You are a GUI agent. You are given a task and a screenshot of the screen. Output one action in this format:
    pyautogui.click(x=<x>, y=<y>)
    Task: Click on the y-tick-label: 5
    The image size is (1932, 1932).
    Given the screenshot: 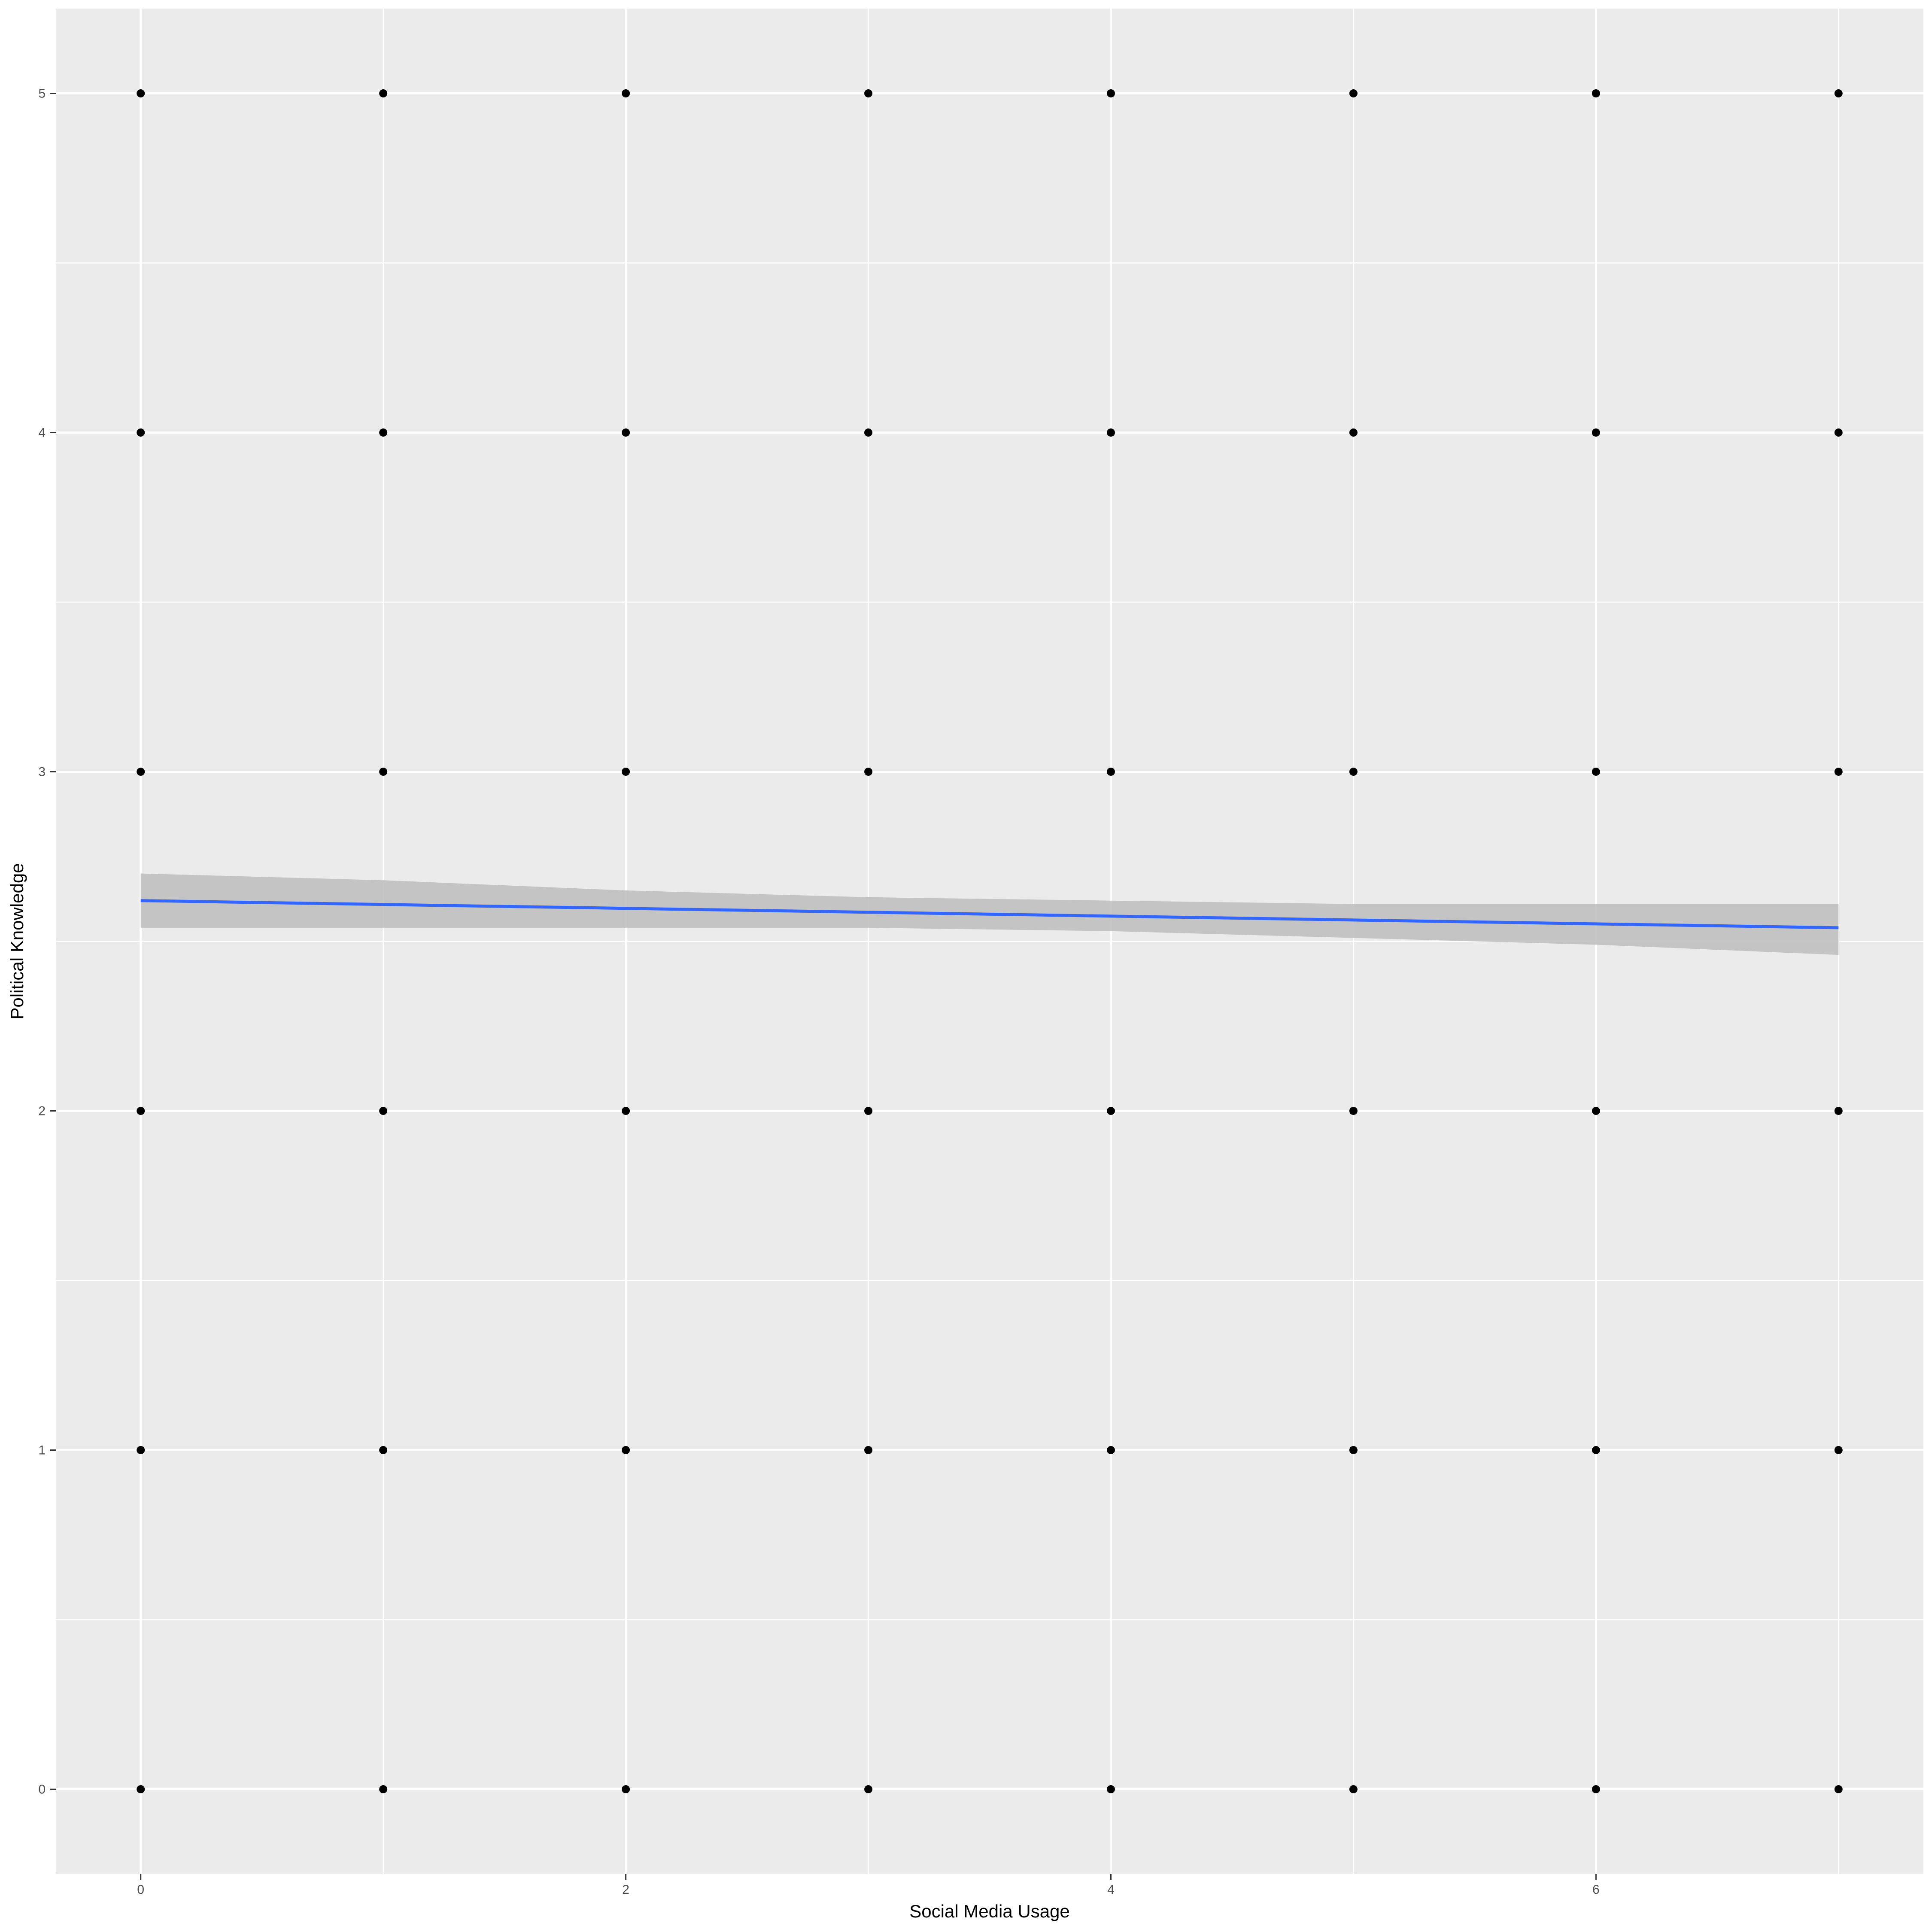 What is the action you would take?
    pyautogui.click(x=42, y=94)
    